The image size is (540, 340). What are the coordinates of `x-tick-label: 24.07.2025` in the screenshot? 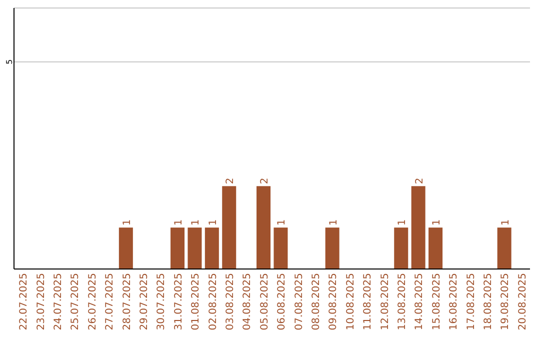 It's located at (58, 301).